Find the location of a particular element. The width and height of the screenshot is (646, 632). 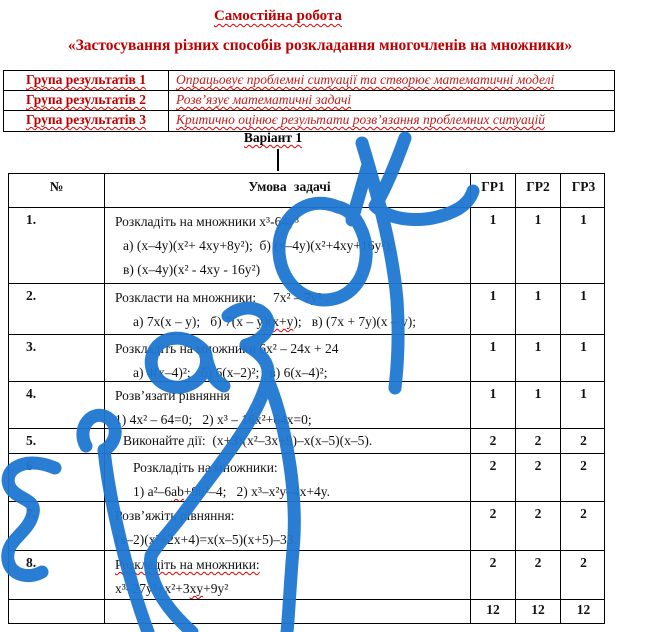

task-text: (x–2)(x²+2x+4)=x(x–5)(x+5)–33. is located at coordinates (206, 539).